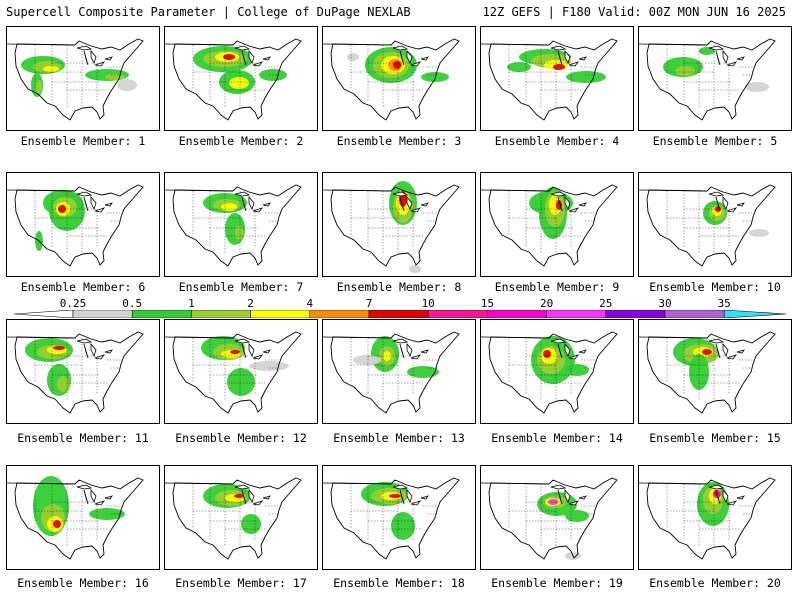 The image size is (800, 600). Describe the element at coordinates (73, 303) in the screenshot. I see `colorbar-tick-label: 0.25` at that location.